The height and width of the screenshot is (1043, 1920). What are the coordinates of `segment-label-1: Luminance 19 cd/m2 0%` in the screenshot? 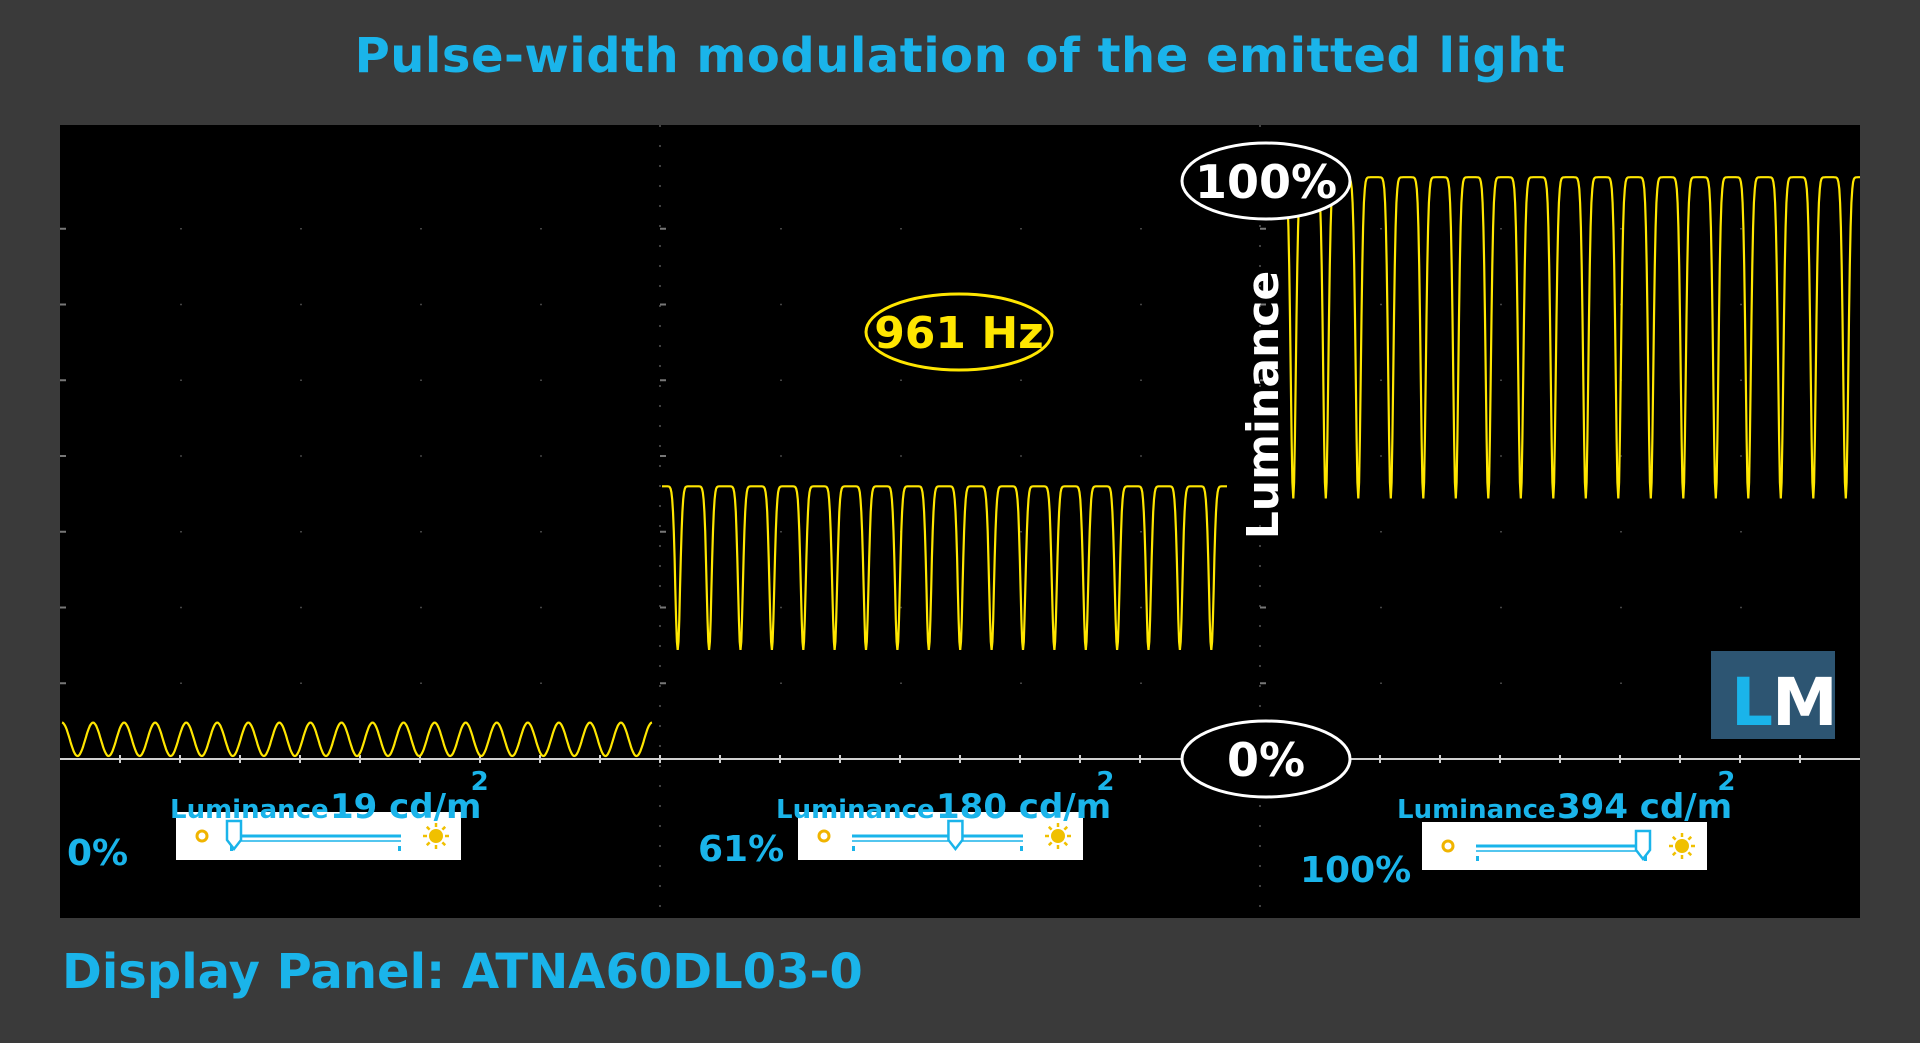 It's located at (278, 820).